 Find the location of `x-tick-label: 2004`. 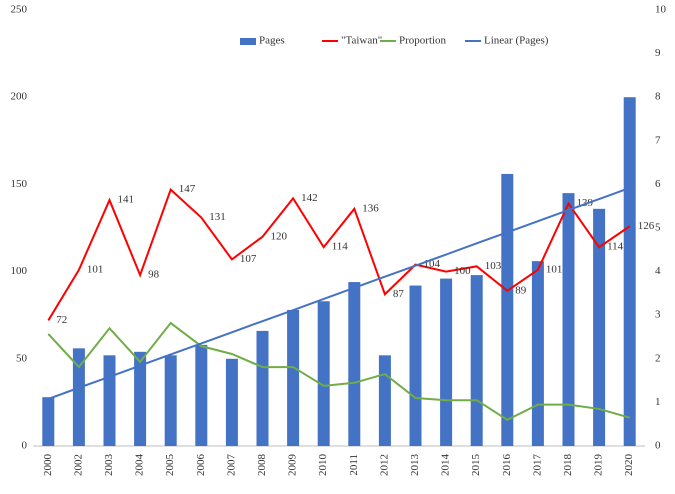

x-tick-label: 2004 is located at coordinates (140, 465).